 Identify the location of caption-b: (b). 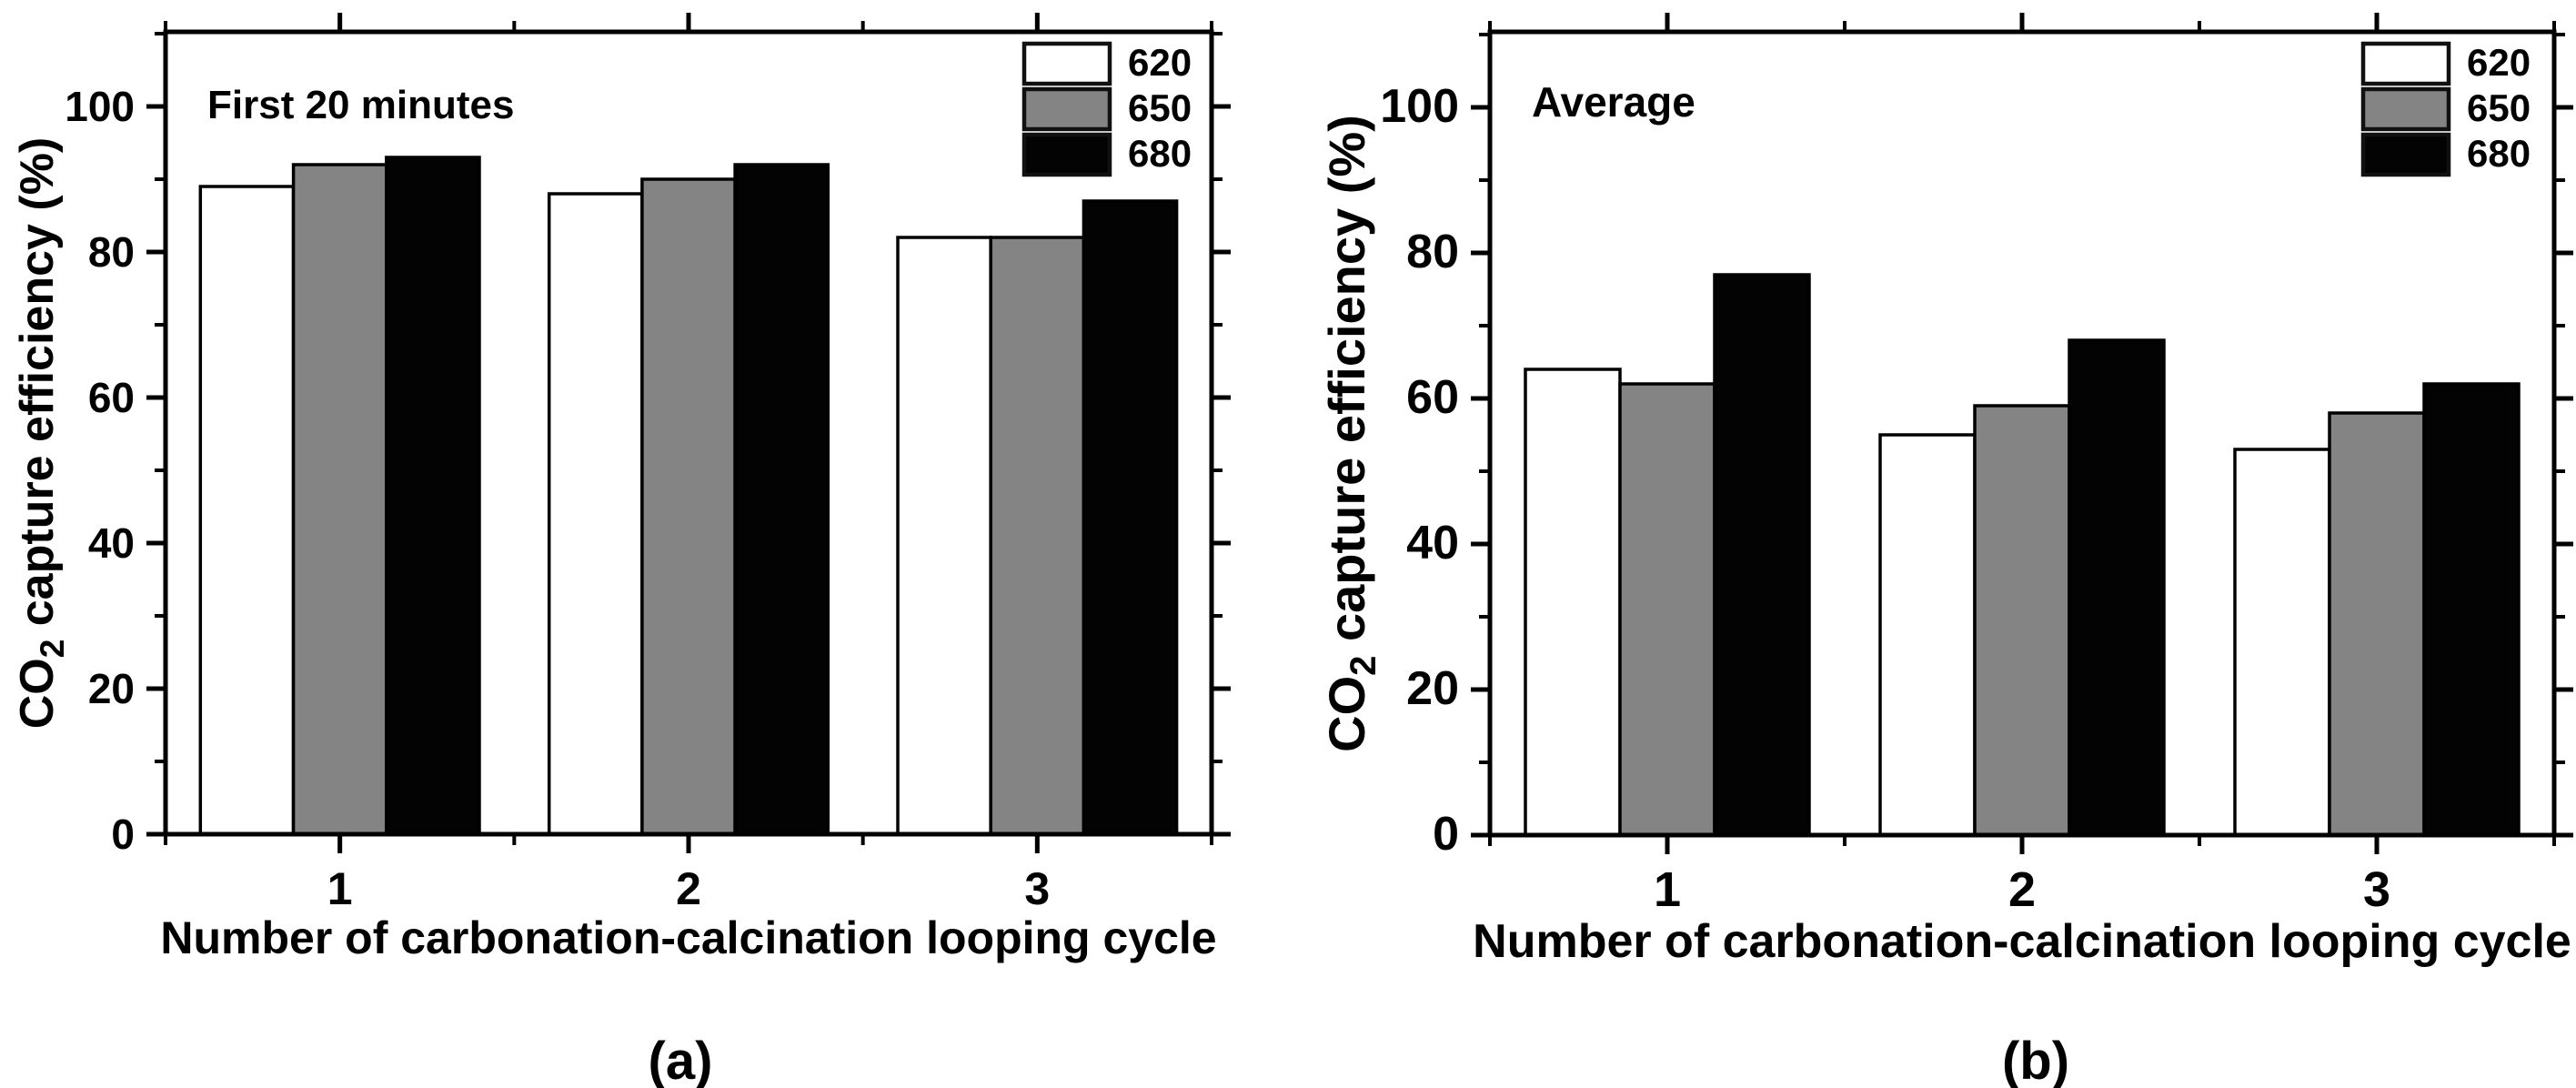
(2035, 1060).